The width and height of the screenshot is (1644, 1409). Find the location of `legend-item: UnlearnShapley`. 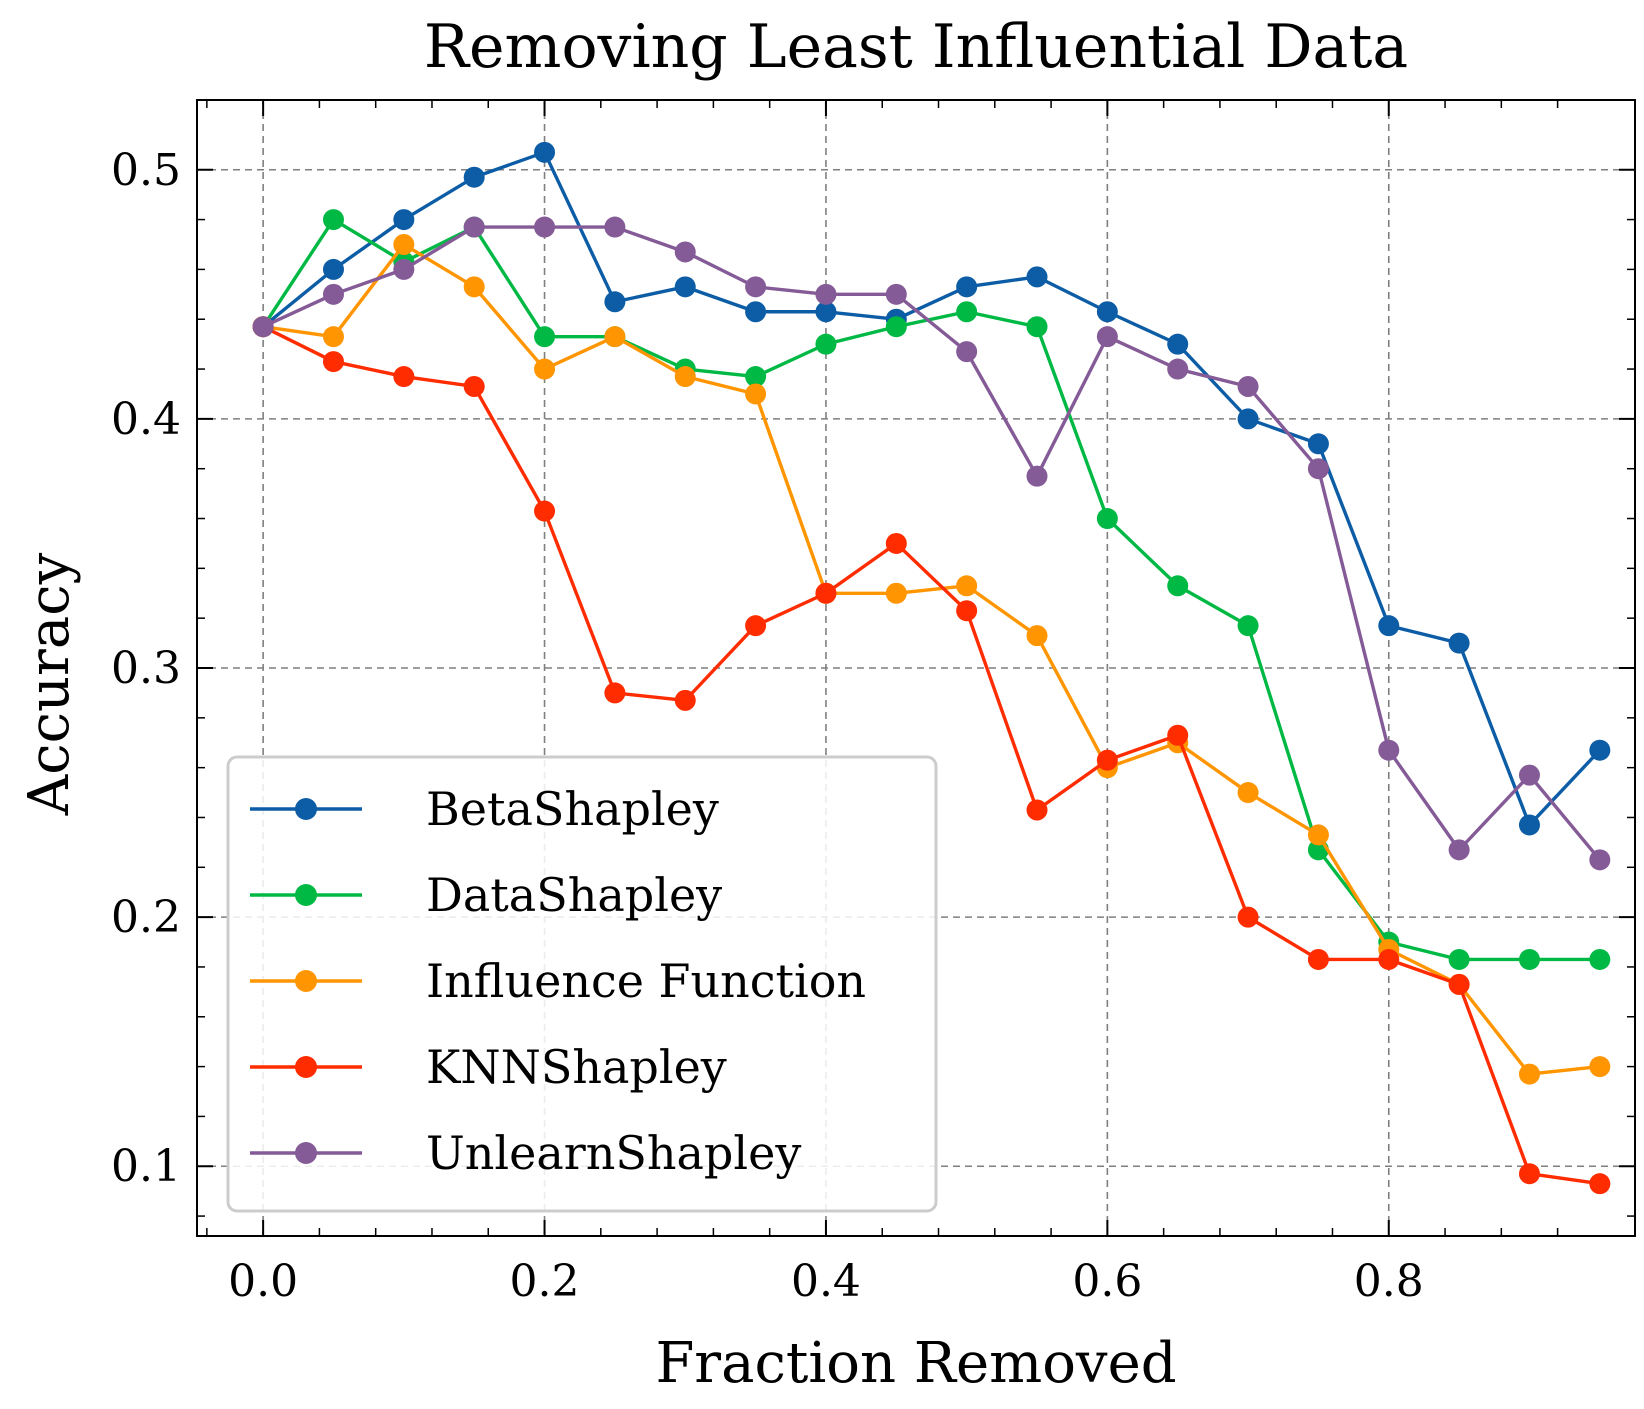

legend-item: UnlearnShapley is located at coordinates (525, 1153).